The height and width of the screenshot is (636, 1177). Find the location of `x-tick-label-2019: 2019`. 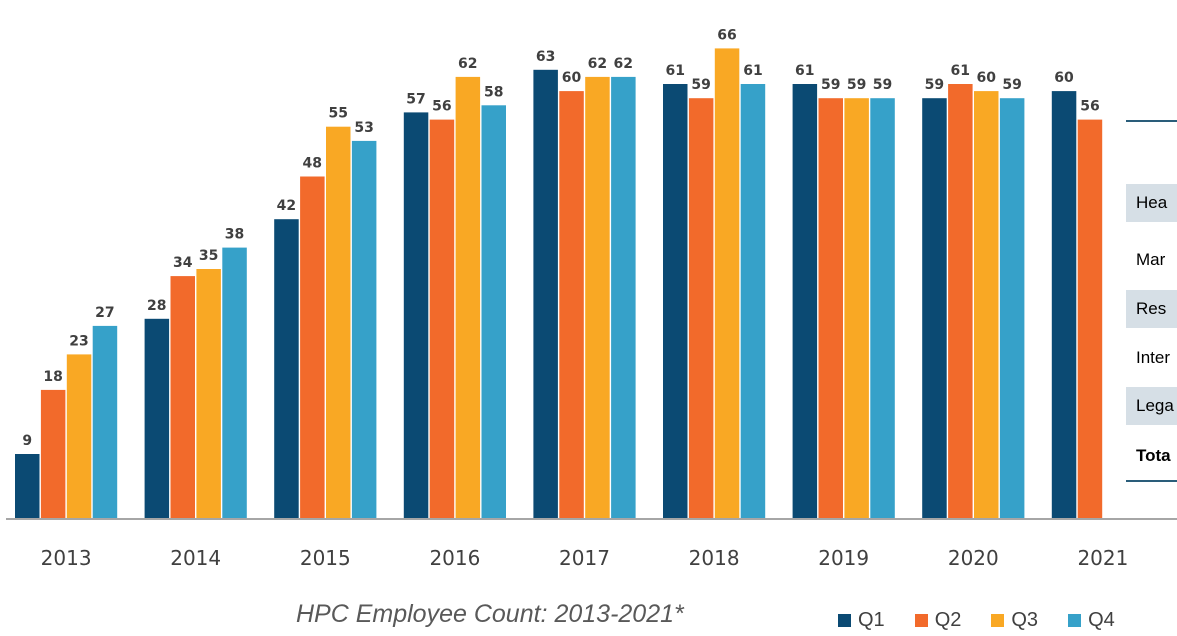

x-tick-label-2019: 2019 is located at coordinates (843, 558).